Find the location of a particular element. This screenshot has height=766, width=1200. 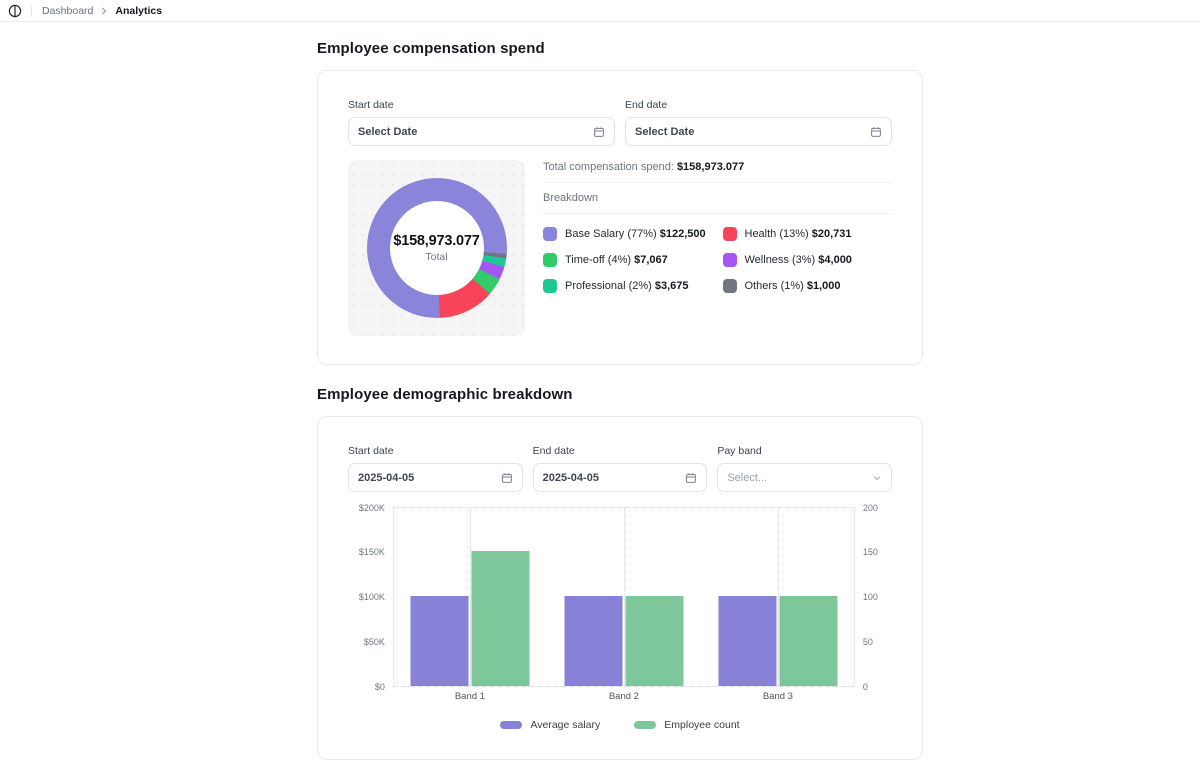

compensation-donut-chart: $158,973.077 Total is located at coordinates (436, 248).